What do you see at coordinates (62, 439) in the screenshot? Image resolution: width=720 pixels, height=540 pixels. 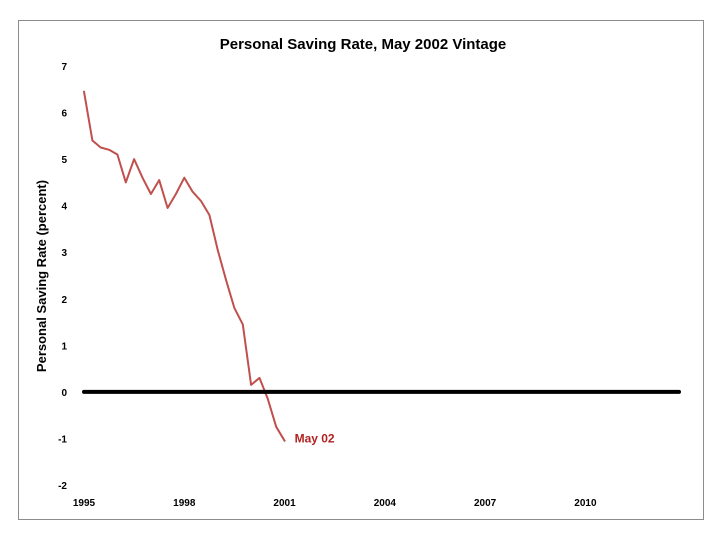 I see `y-tick-label: -1` at bounding box center [62, 439].